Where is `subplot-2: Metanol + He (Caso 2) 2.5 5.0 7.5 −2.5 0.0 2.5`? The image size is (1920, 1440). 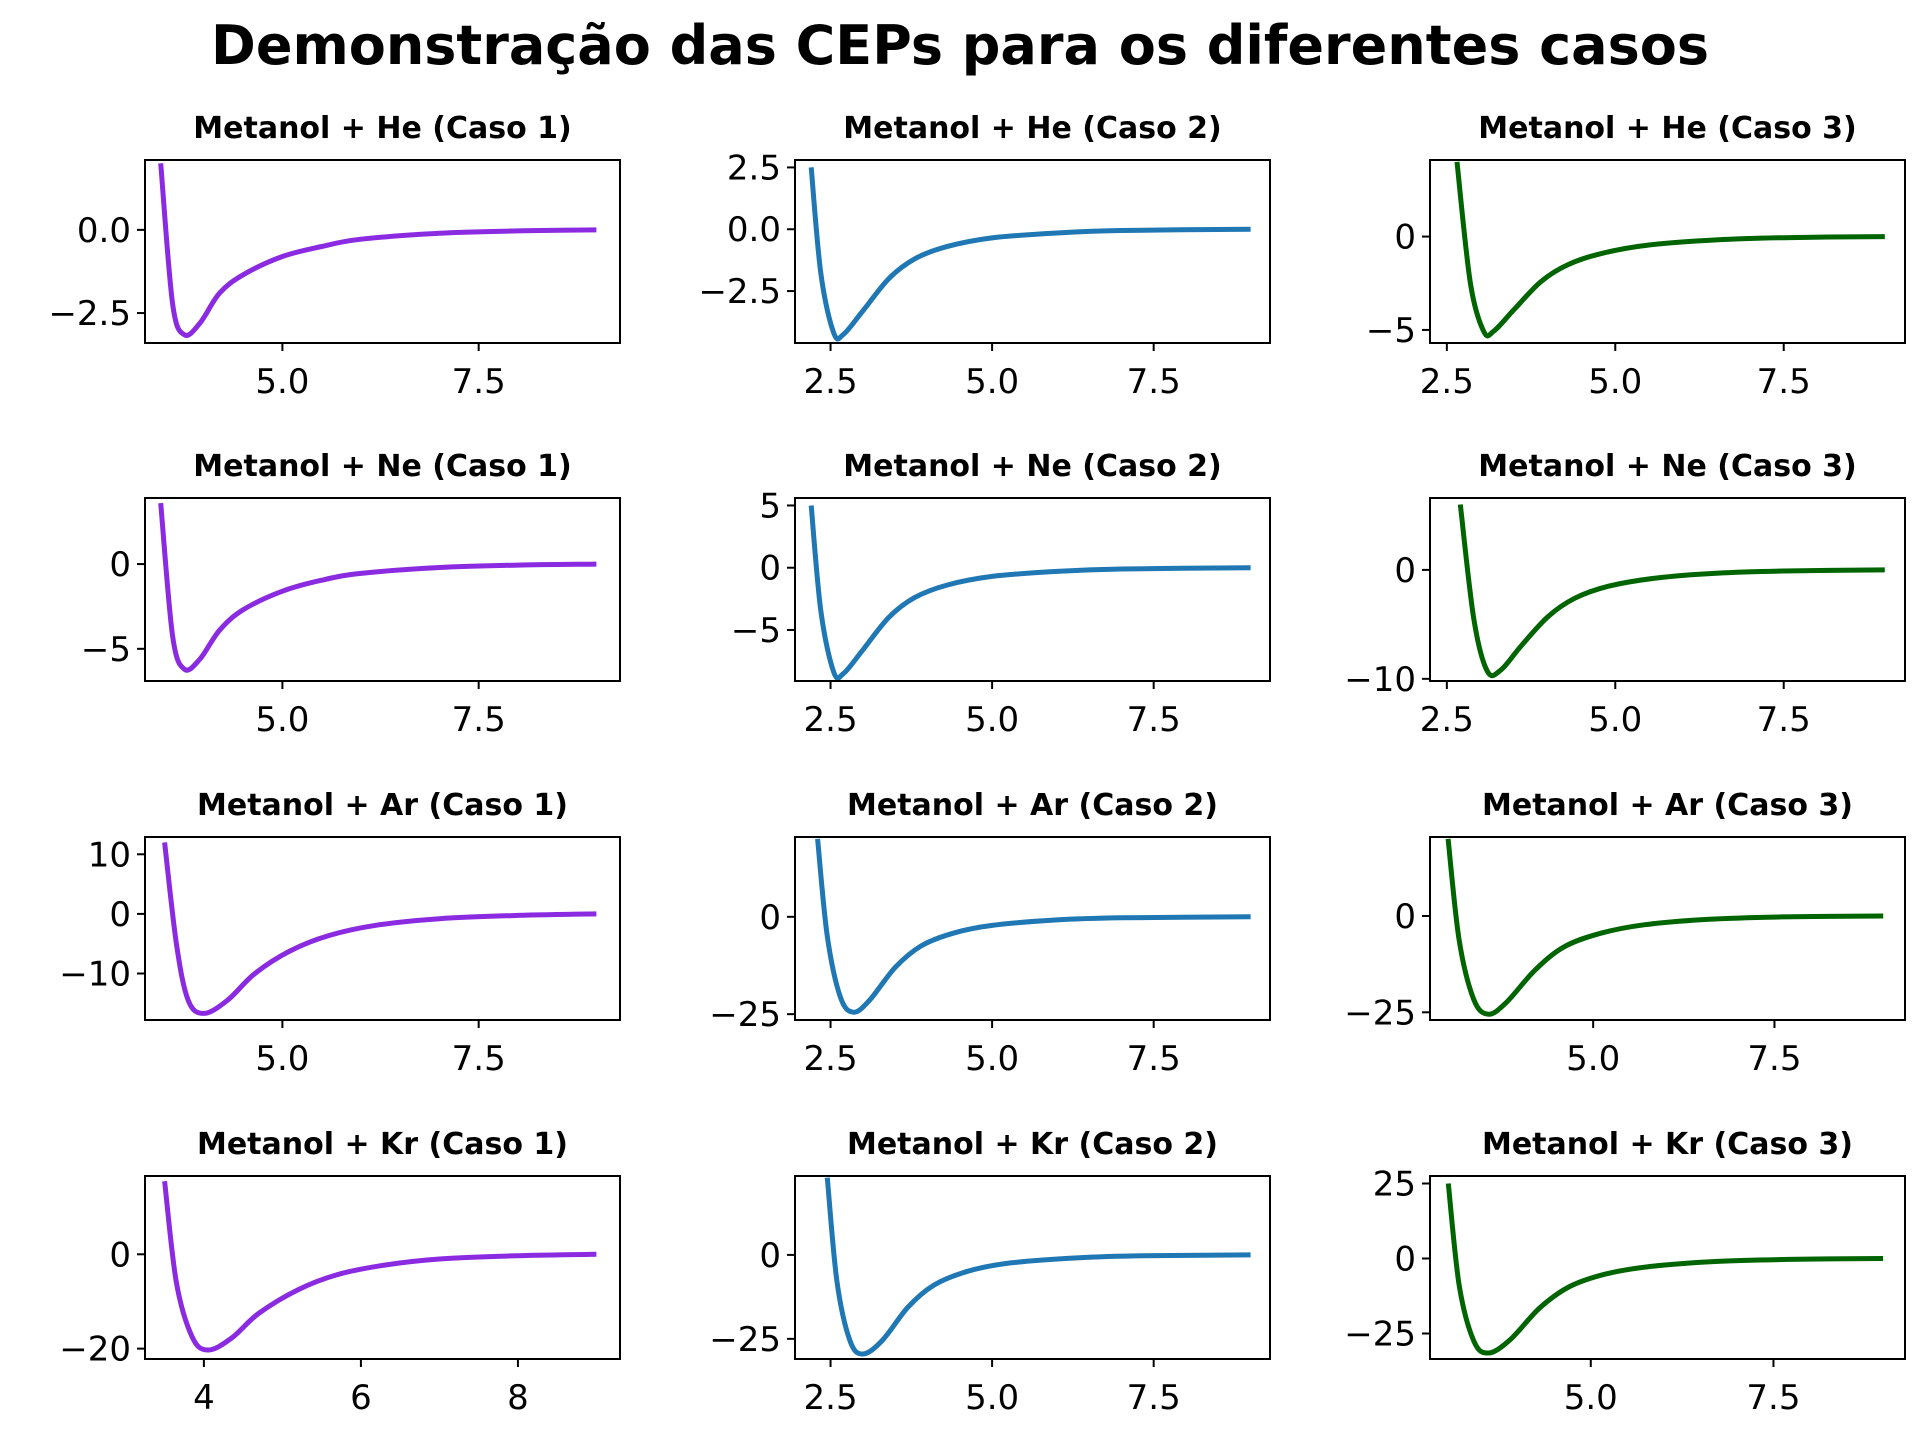 subplot-2: Metanol + He (Caso 2) 2.5 5.0 7.5 −2.5 0.0 2.5 is located at coordinates (984, 256).